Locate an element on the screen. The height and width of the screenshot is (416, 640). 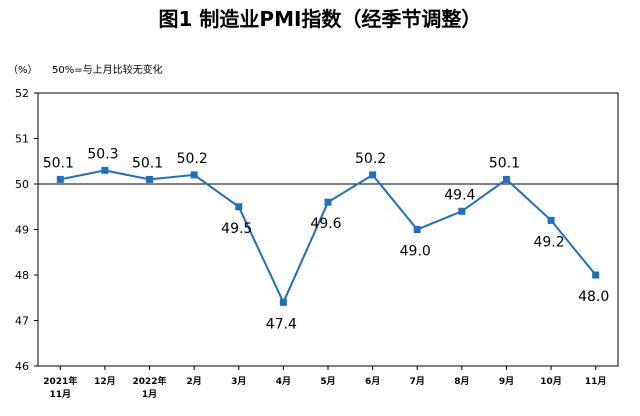
x-tick-label: 12月 is located at coordinates (105, 381).